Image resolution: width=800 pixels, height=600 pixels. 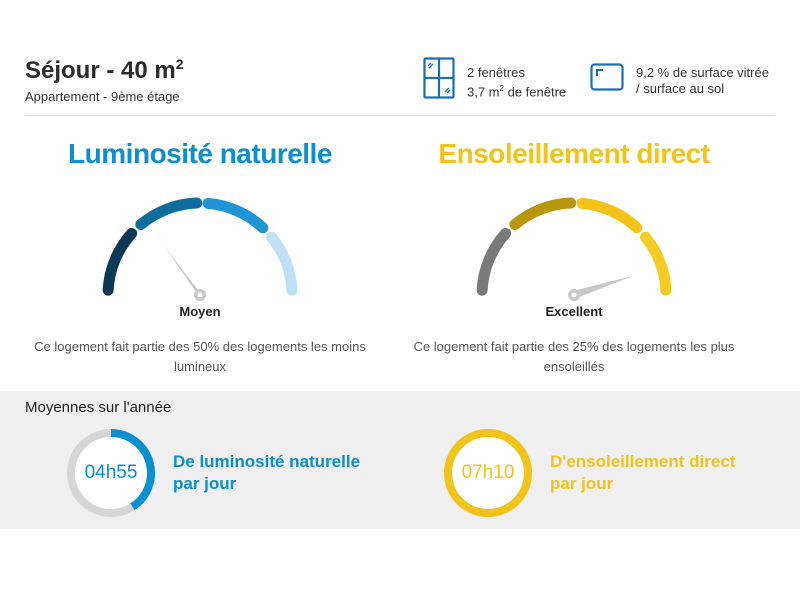 I want to click on room-title: Séjour - 40 m2, so click(x=104, y=71).